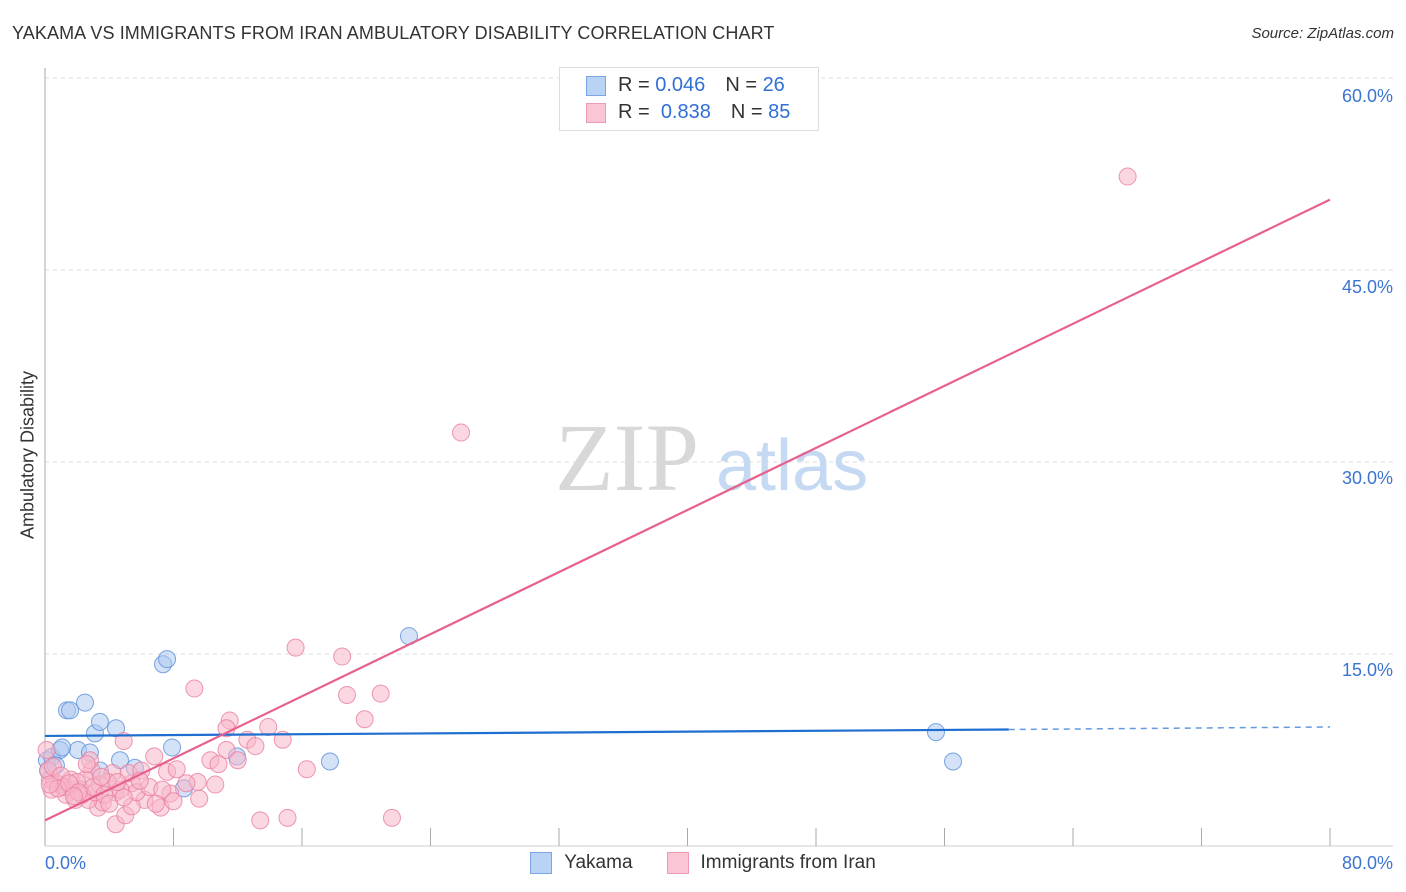 The image size is (1406, 892). I want to click on y-tick-label: 30.0%, so click(1367, 478).